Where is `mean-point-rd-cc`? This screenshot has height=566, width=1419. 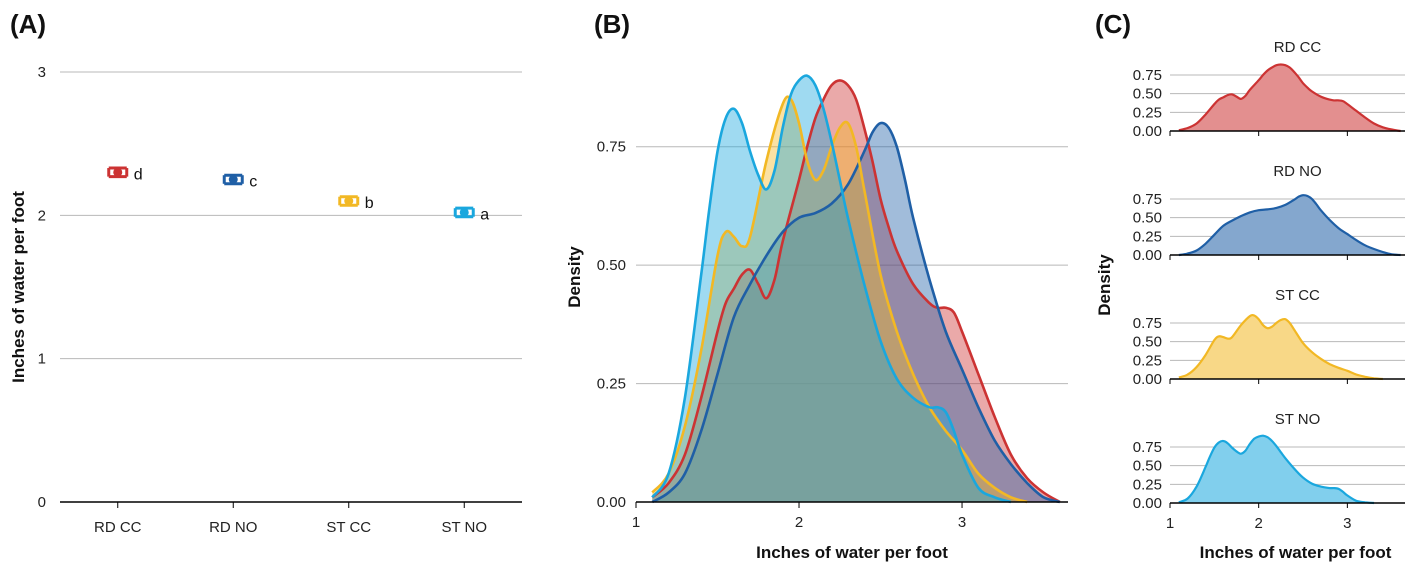
mean-point-rd-cc is located at coordinates (118, 172).